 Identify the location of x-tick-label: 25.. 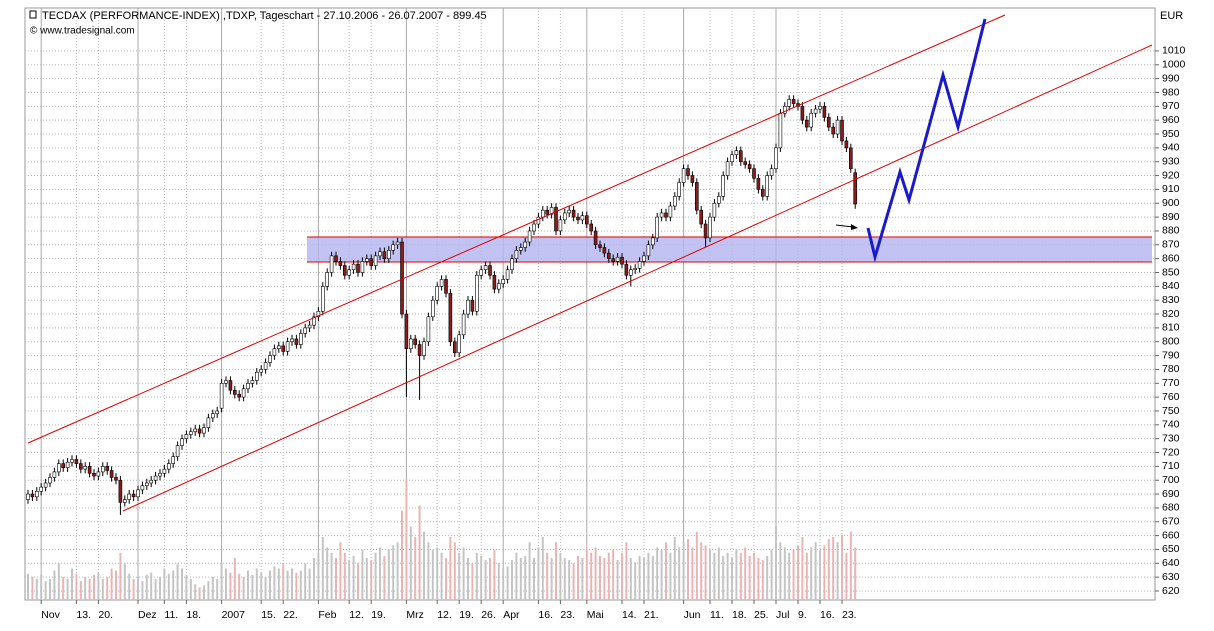
(761, 615).